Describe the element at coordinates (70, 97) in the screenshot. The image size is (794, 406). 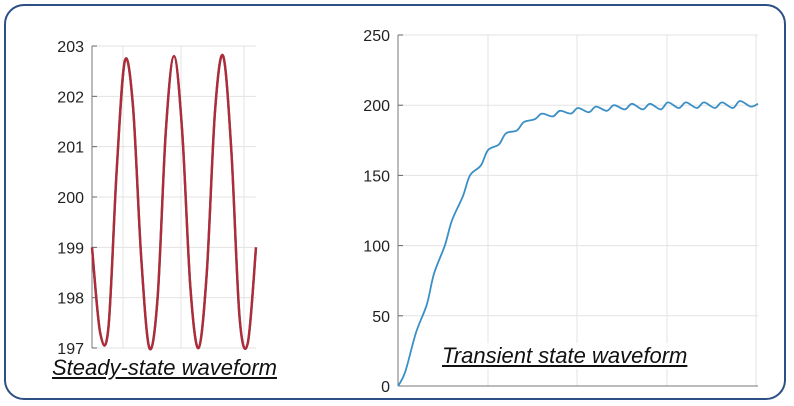
I see `y-tick-label: 202` at that location.